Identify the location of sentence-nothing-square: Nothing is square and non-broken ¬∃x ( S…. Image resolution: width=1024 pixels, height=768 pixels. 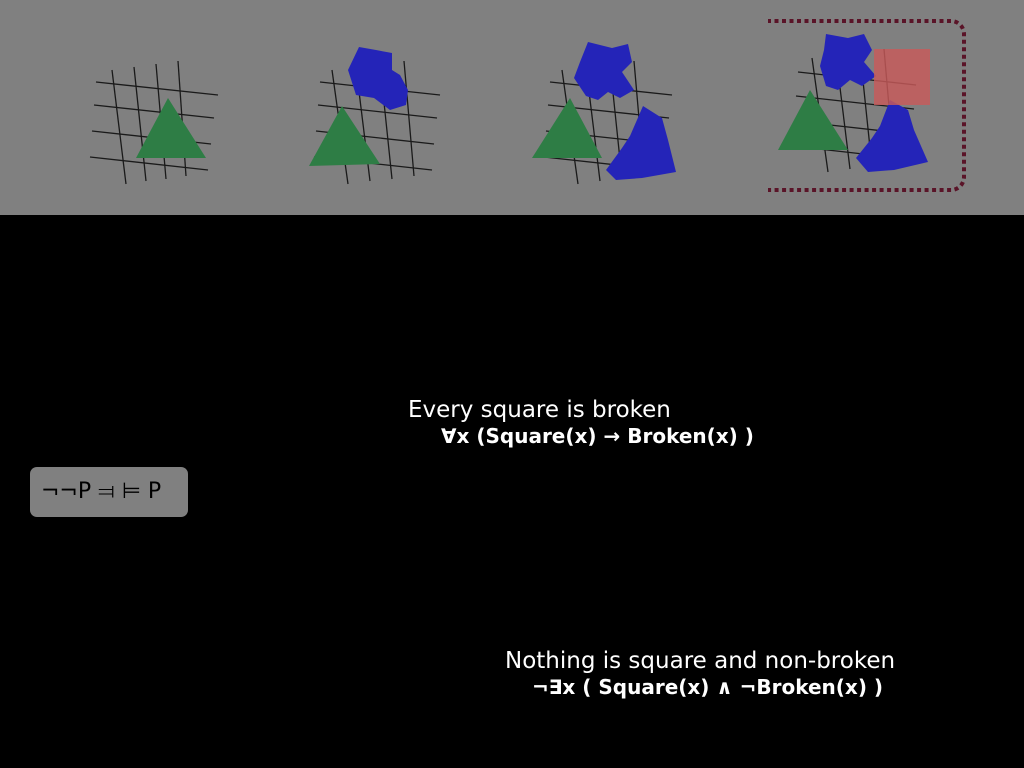
(700, 674).